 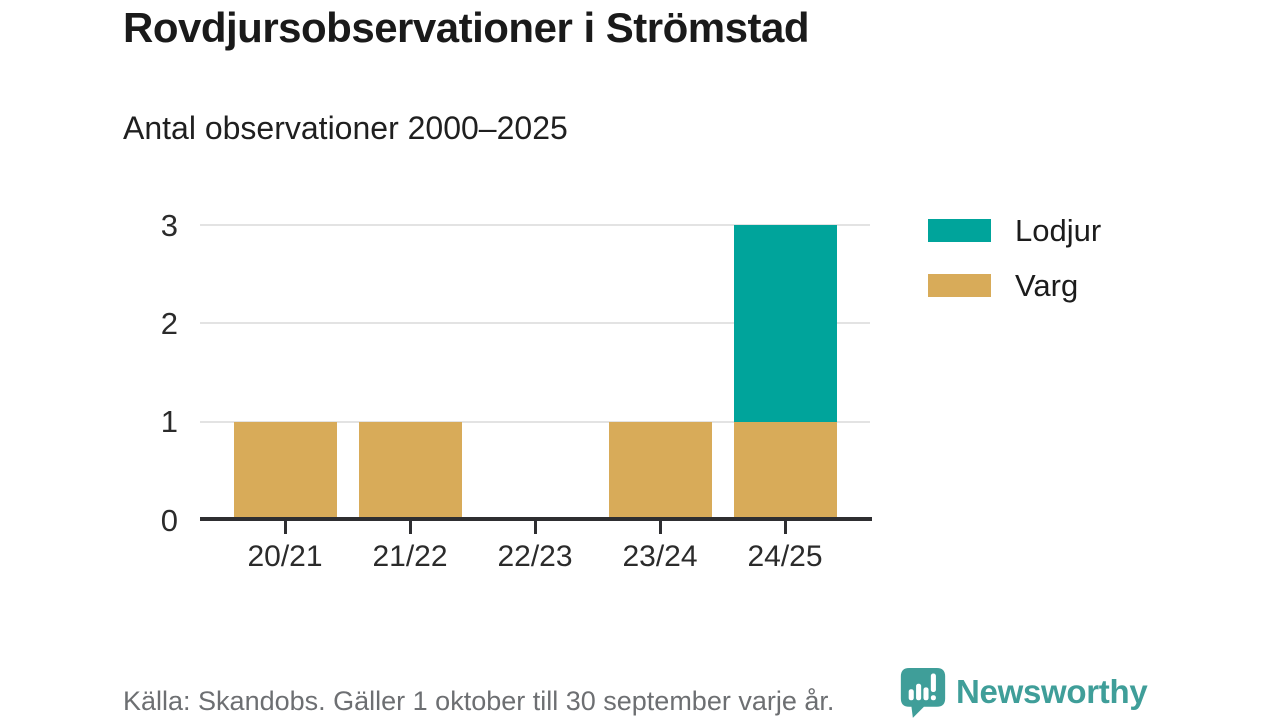 What do you see at coordinates (1047, 285) in the screenshot?
I see `legend-label-varg: Varg` at bounding box center [1047, 285].